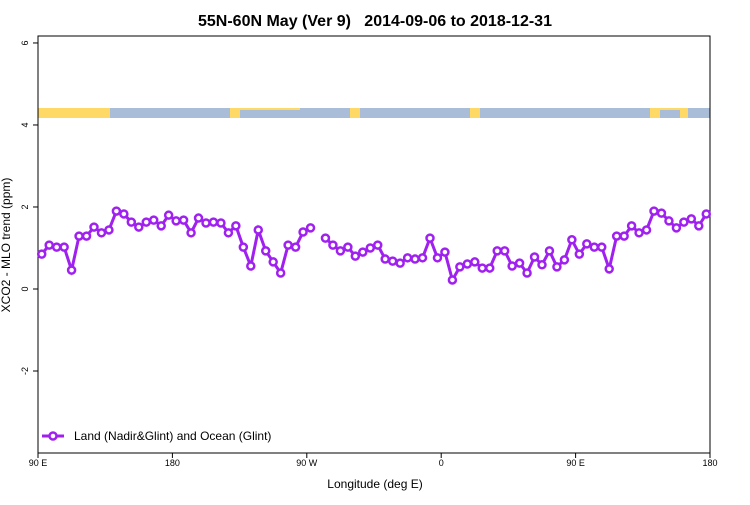  What do you see at coordinates (25, 206) in the screenshot?
I see `y-tick-label: 2` at bounding box center [25, 206].